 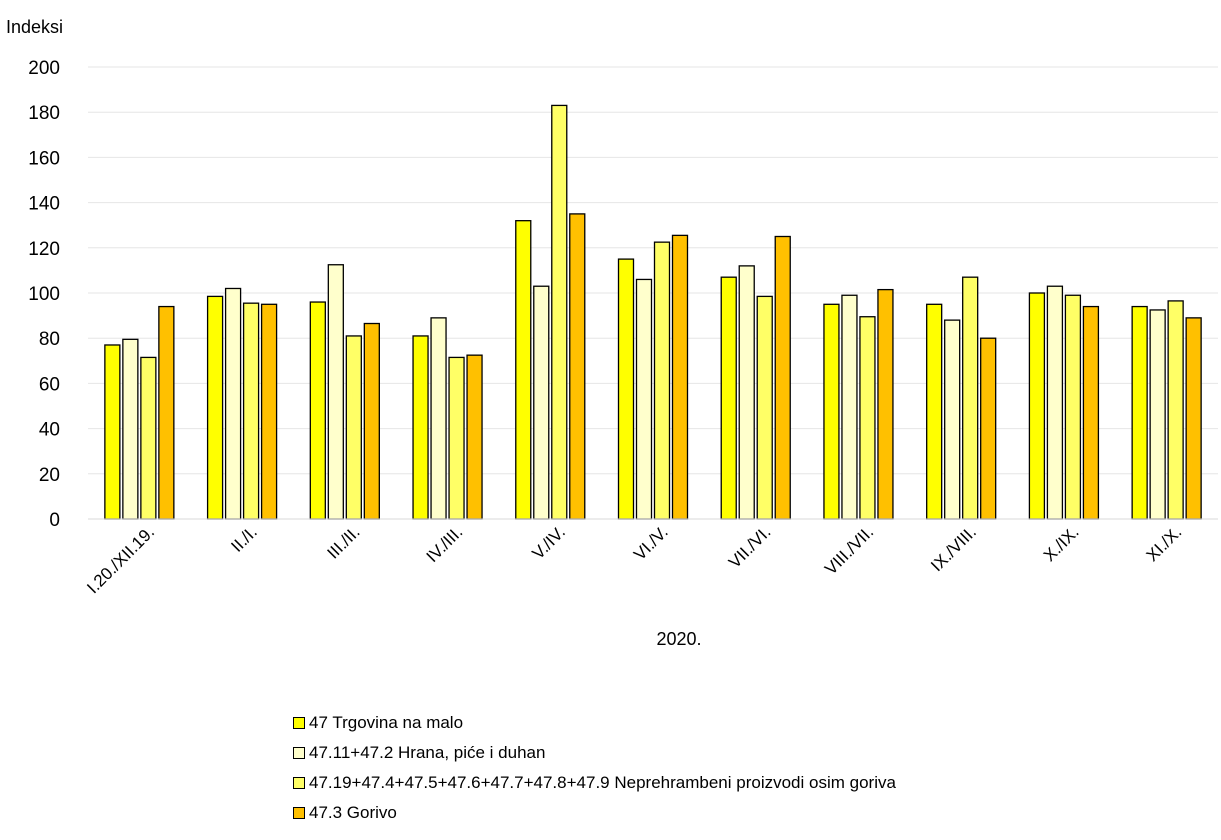 I want to click on x-tick-label: VII./VI., so click(x=750, y=547).